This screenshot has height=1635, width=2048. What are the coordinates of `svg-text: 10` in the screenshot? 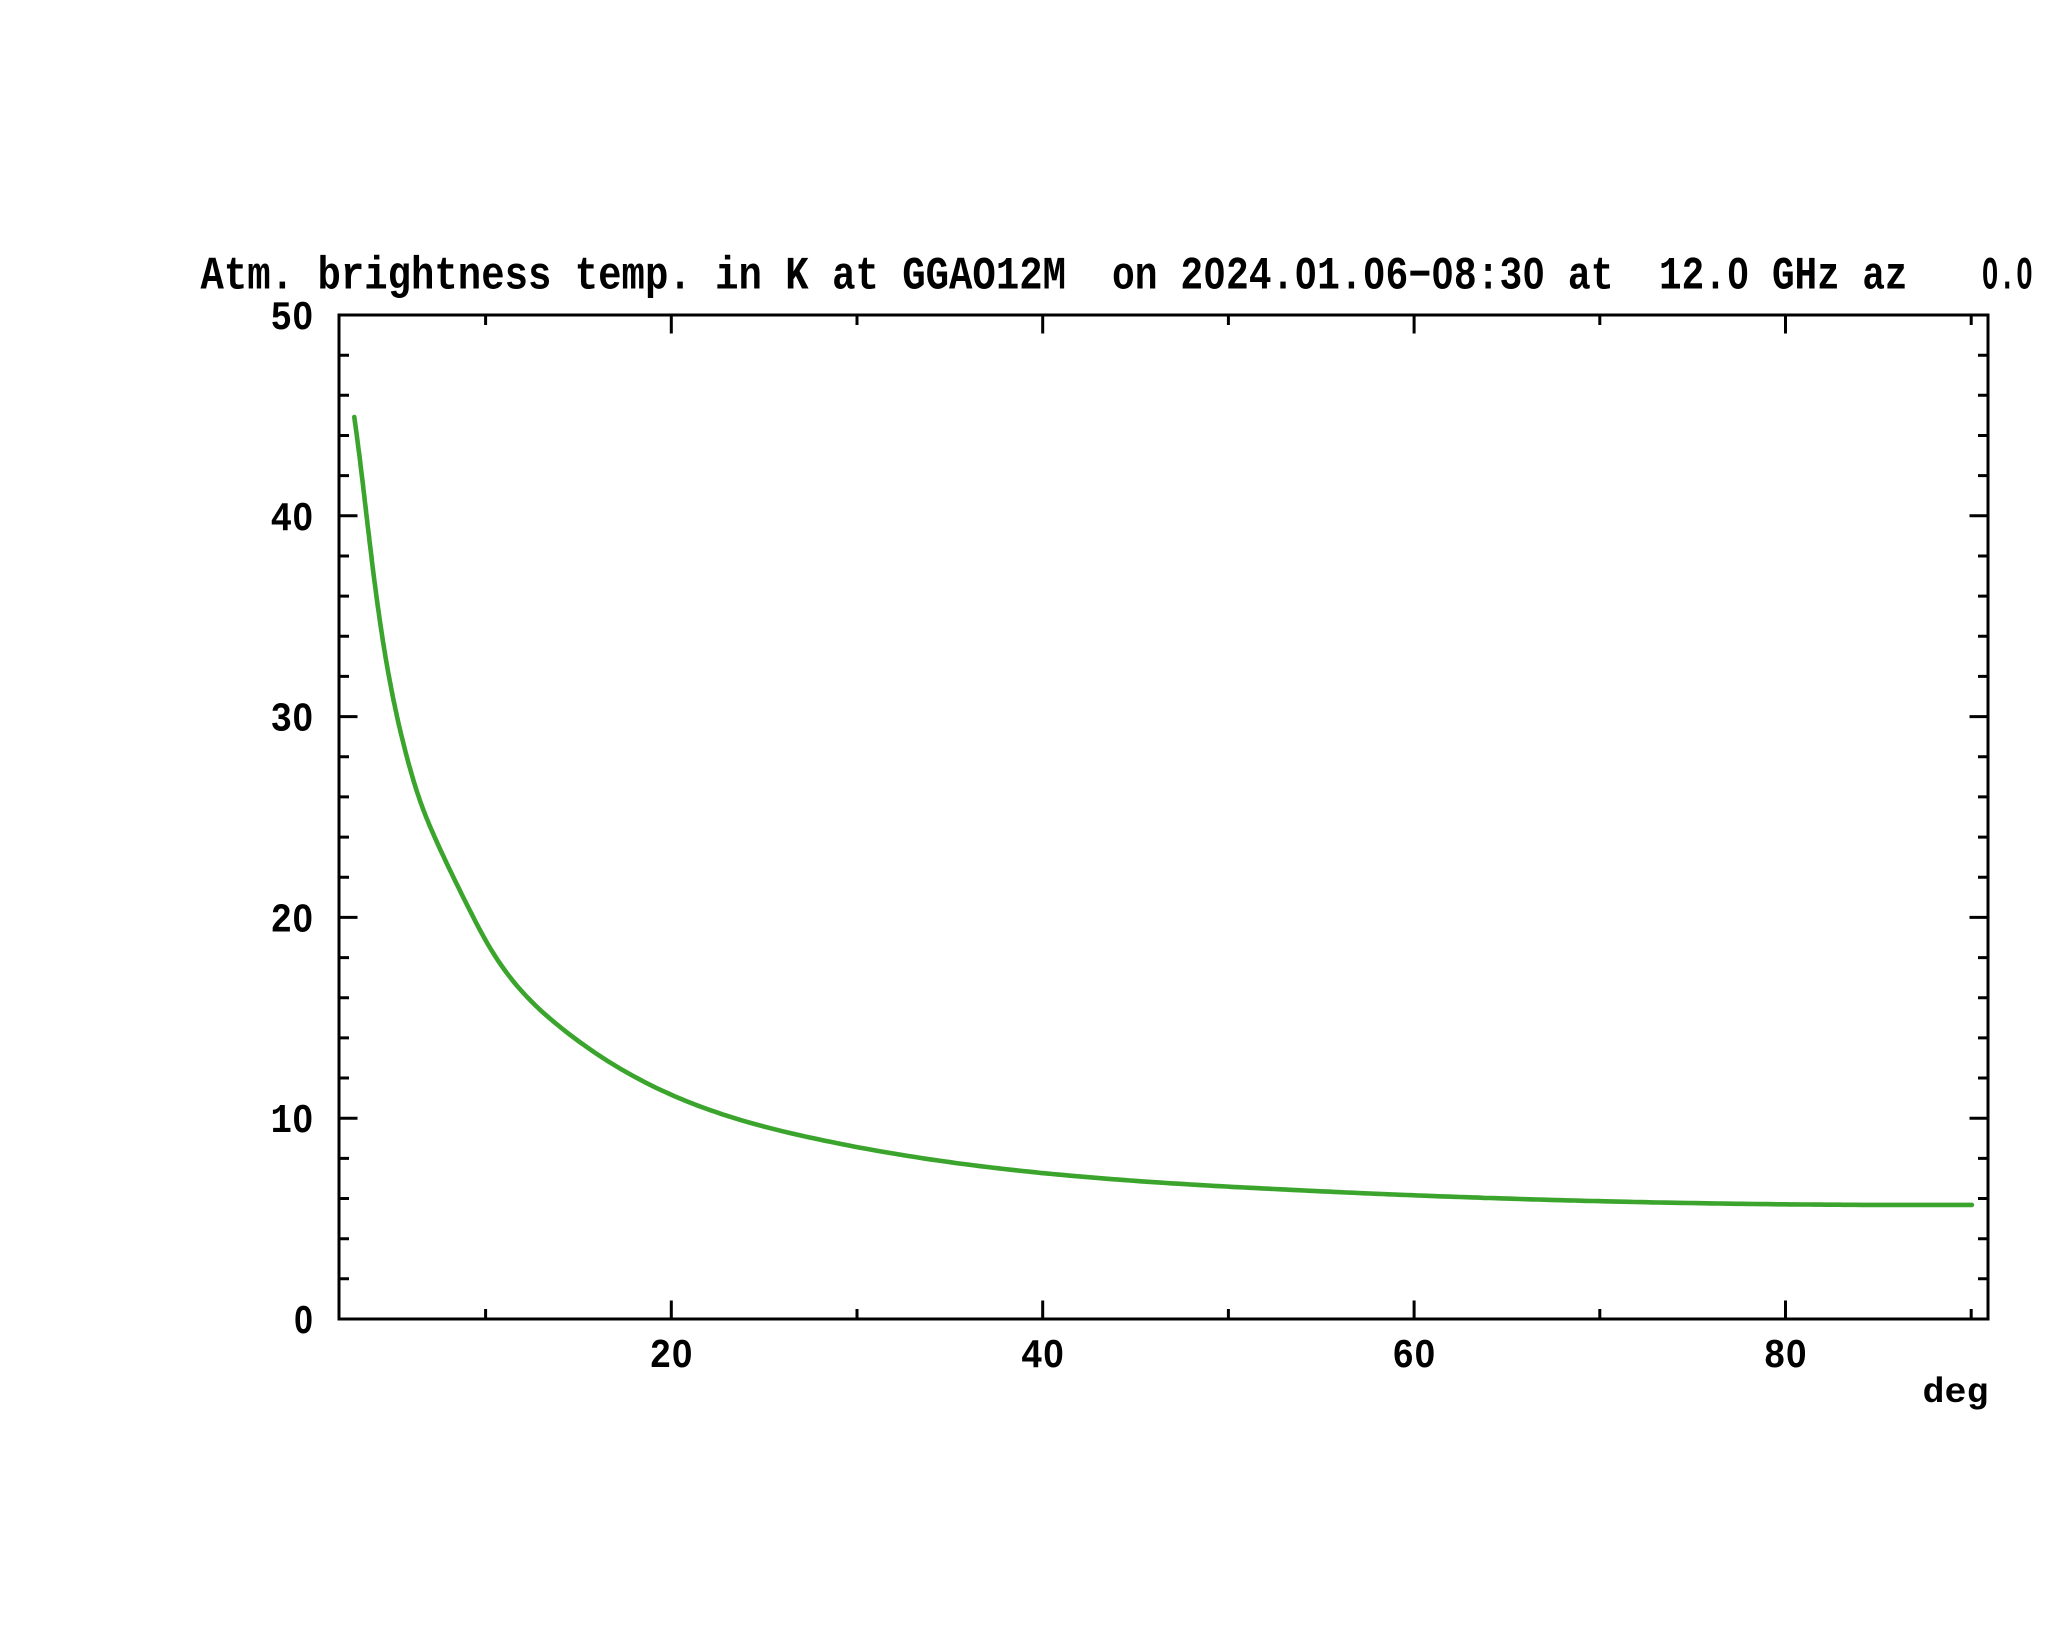 It's located at (292, 1122).